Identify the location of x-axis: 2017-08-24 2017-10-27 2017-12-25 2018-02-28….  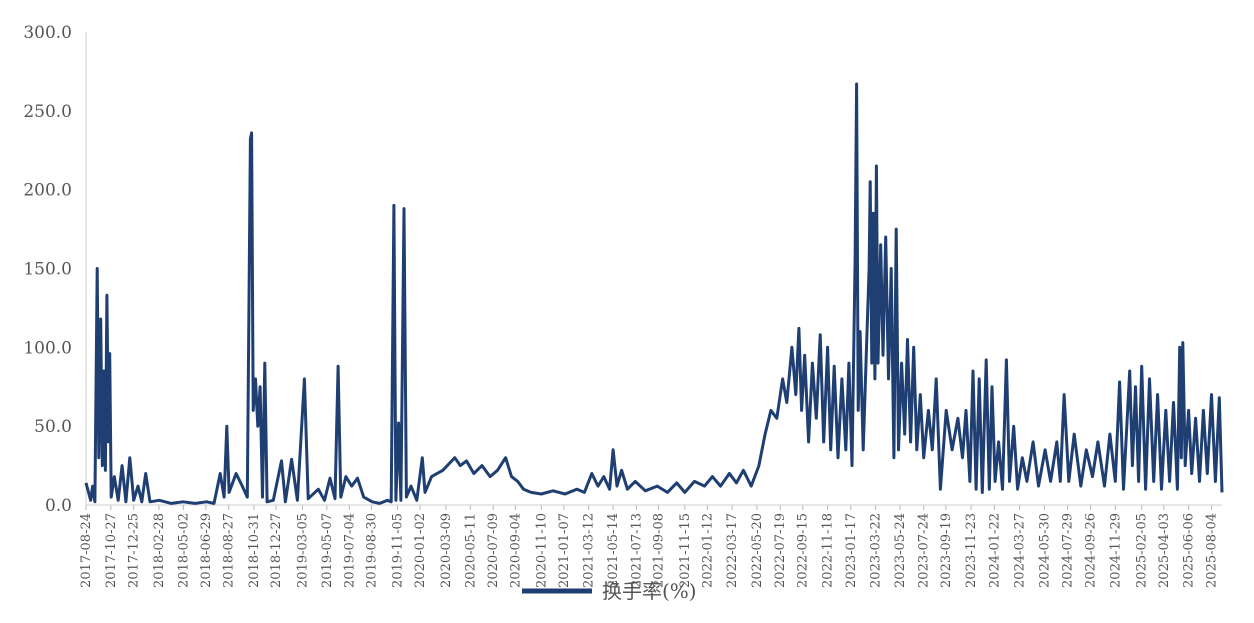
(650, 546).